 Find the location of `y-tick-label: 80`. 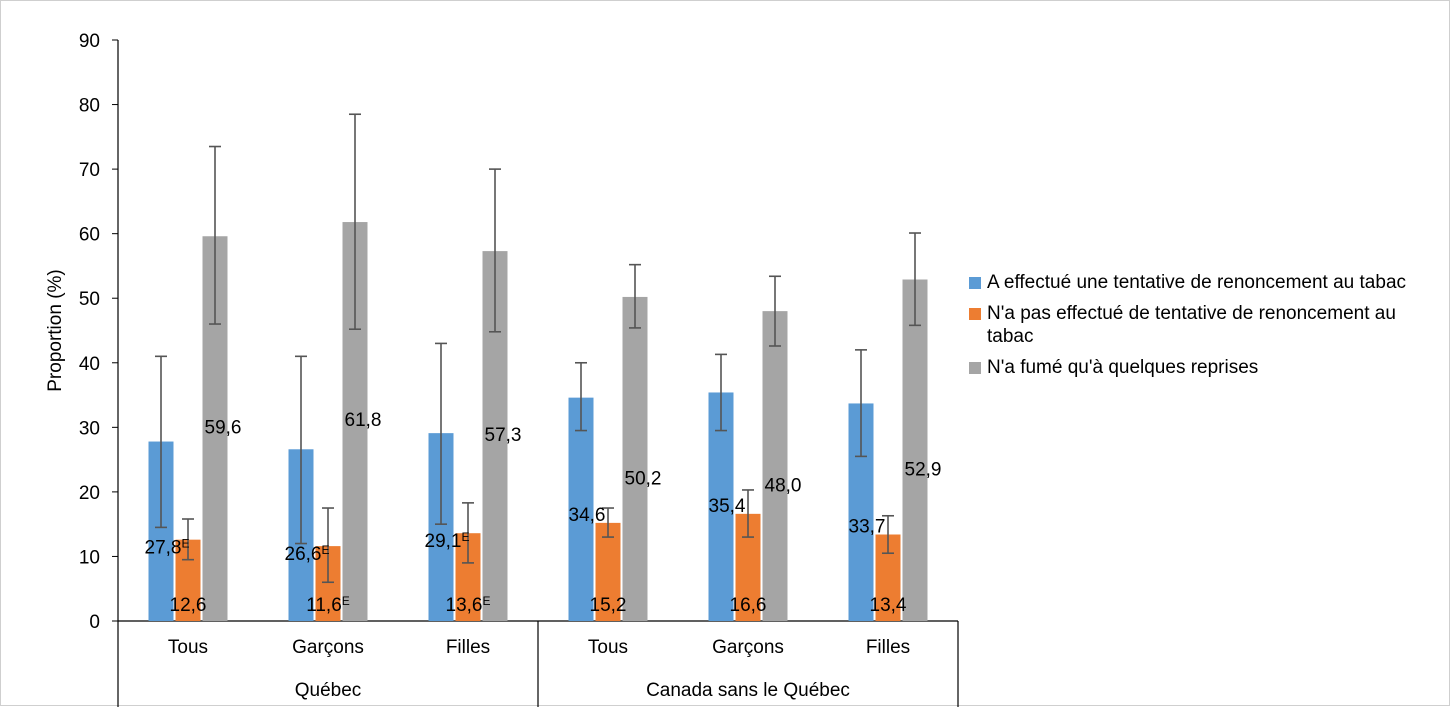

y-tick-label: 80 is located at coordinates (89, 106).